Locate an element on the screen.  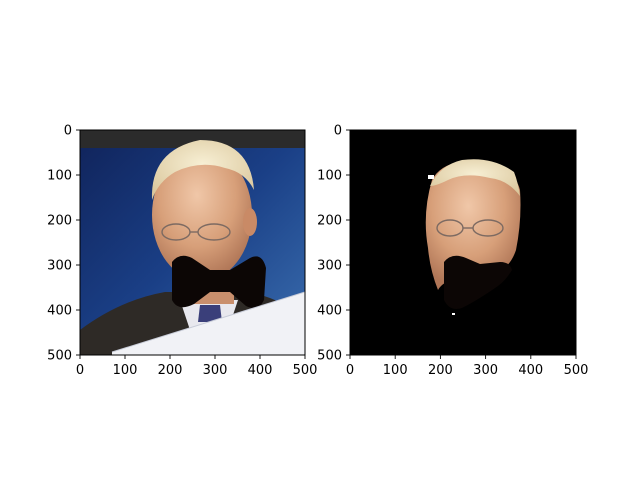
top-dark-strip is located at coordinates (192, 139).